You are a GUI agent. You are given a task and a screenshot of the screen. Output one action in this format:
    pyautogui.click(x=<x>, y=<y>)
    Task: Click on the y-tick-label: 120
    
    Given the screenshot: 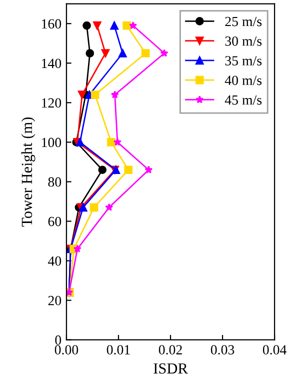 What is the action you would take?
    pyautogui.click(x=52, y=103)
    